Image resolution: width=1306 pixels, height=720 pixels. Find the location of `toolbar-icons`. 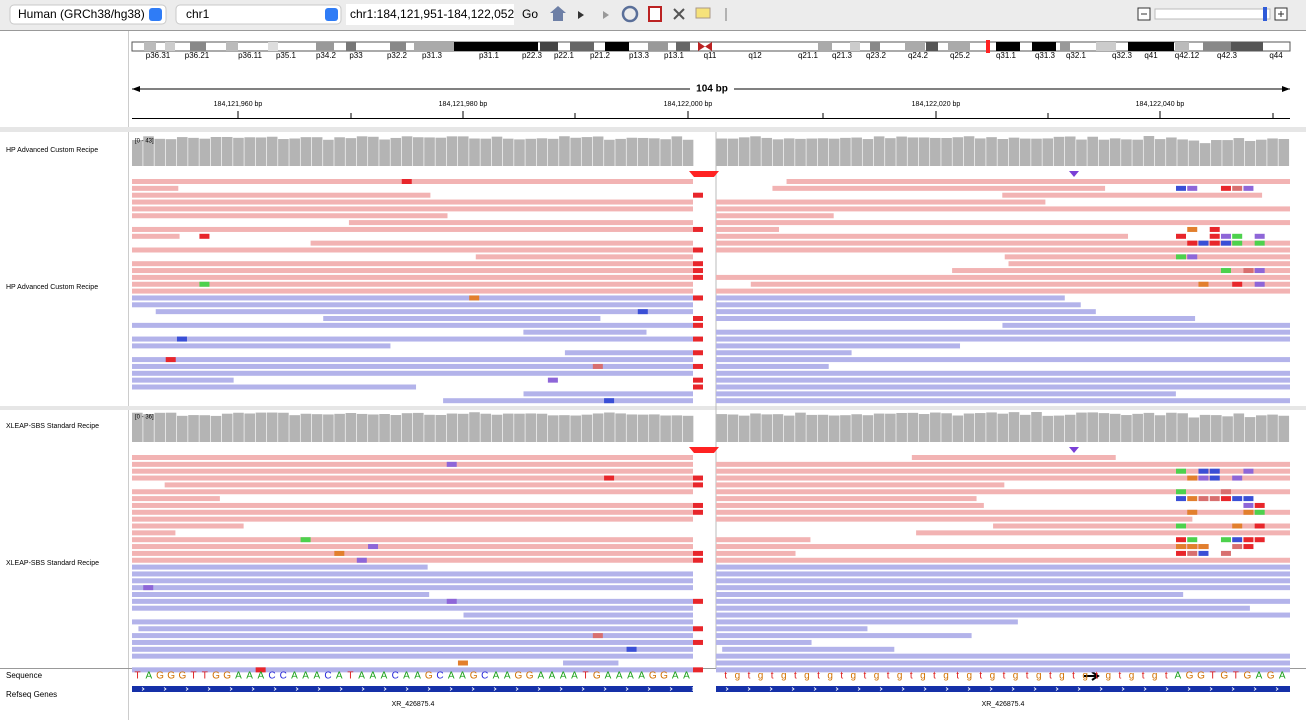

toolbar-icons is located at coordinates (919, 14).